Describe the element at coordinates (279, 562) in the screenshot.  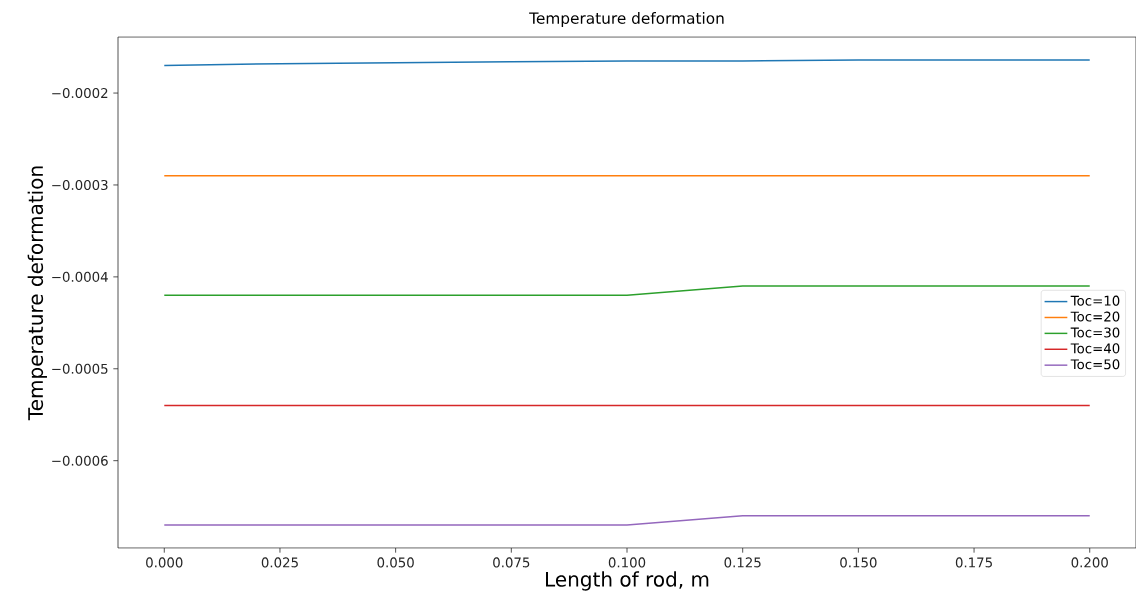
I see `x-tick-label: 0.025` at that location.